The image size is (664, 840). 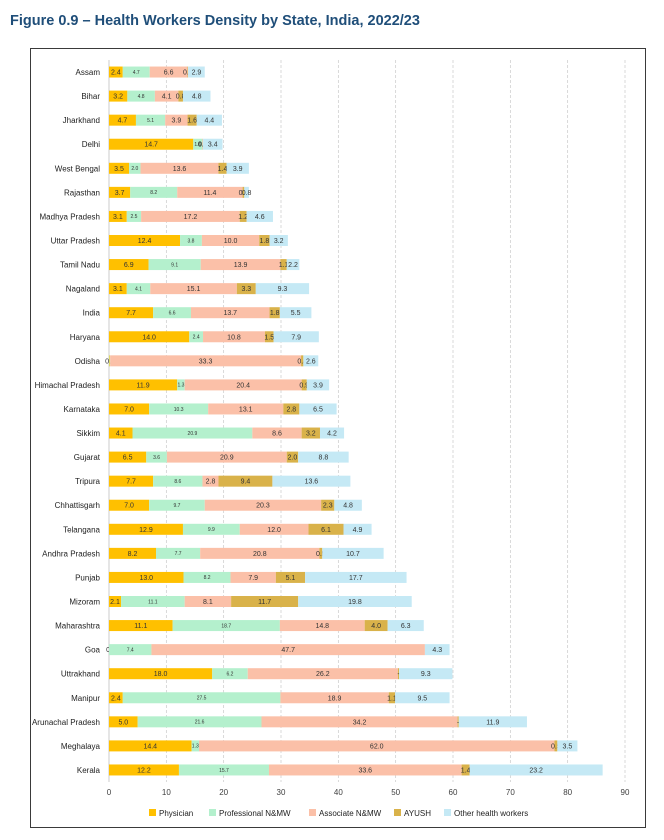 What do you see at coordinates (260, 217) in the screenshot?
I see `data-label-madhya-pradesh-other-health-workers: 4.6` at bounding box center [260, 217].